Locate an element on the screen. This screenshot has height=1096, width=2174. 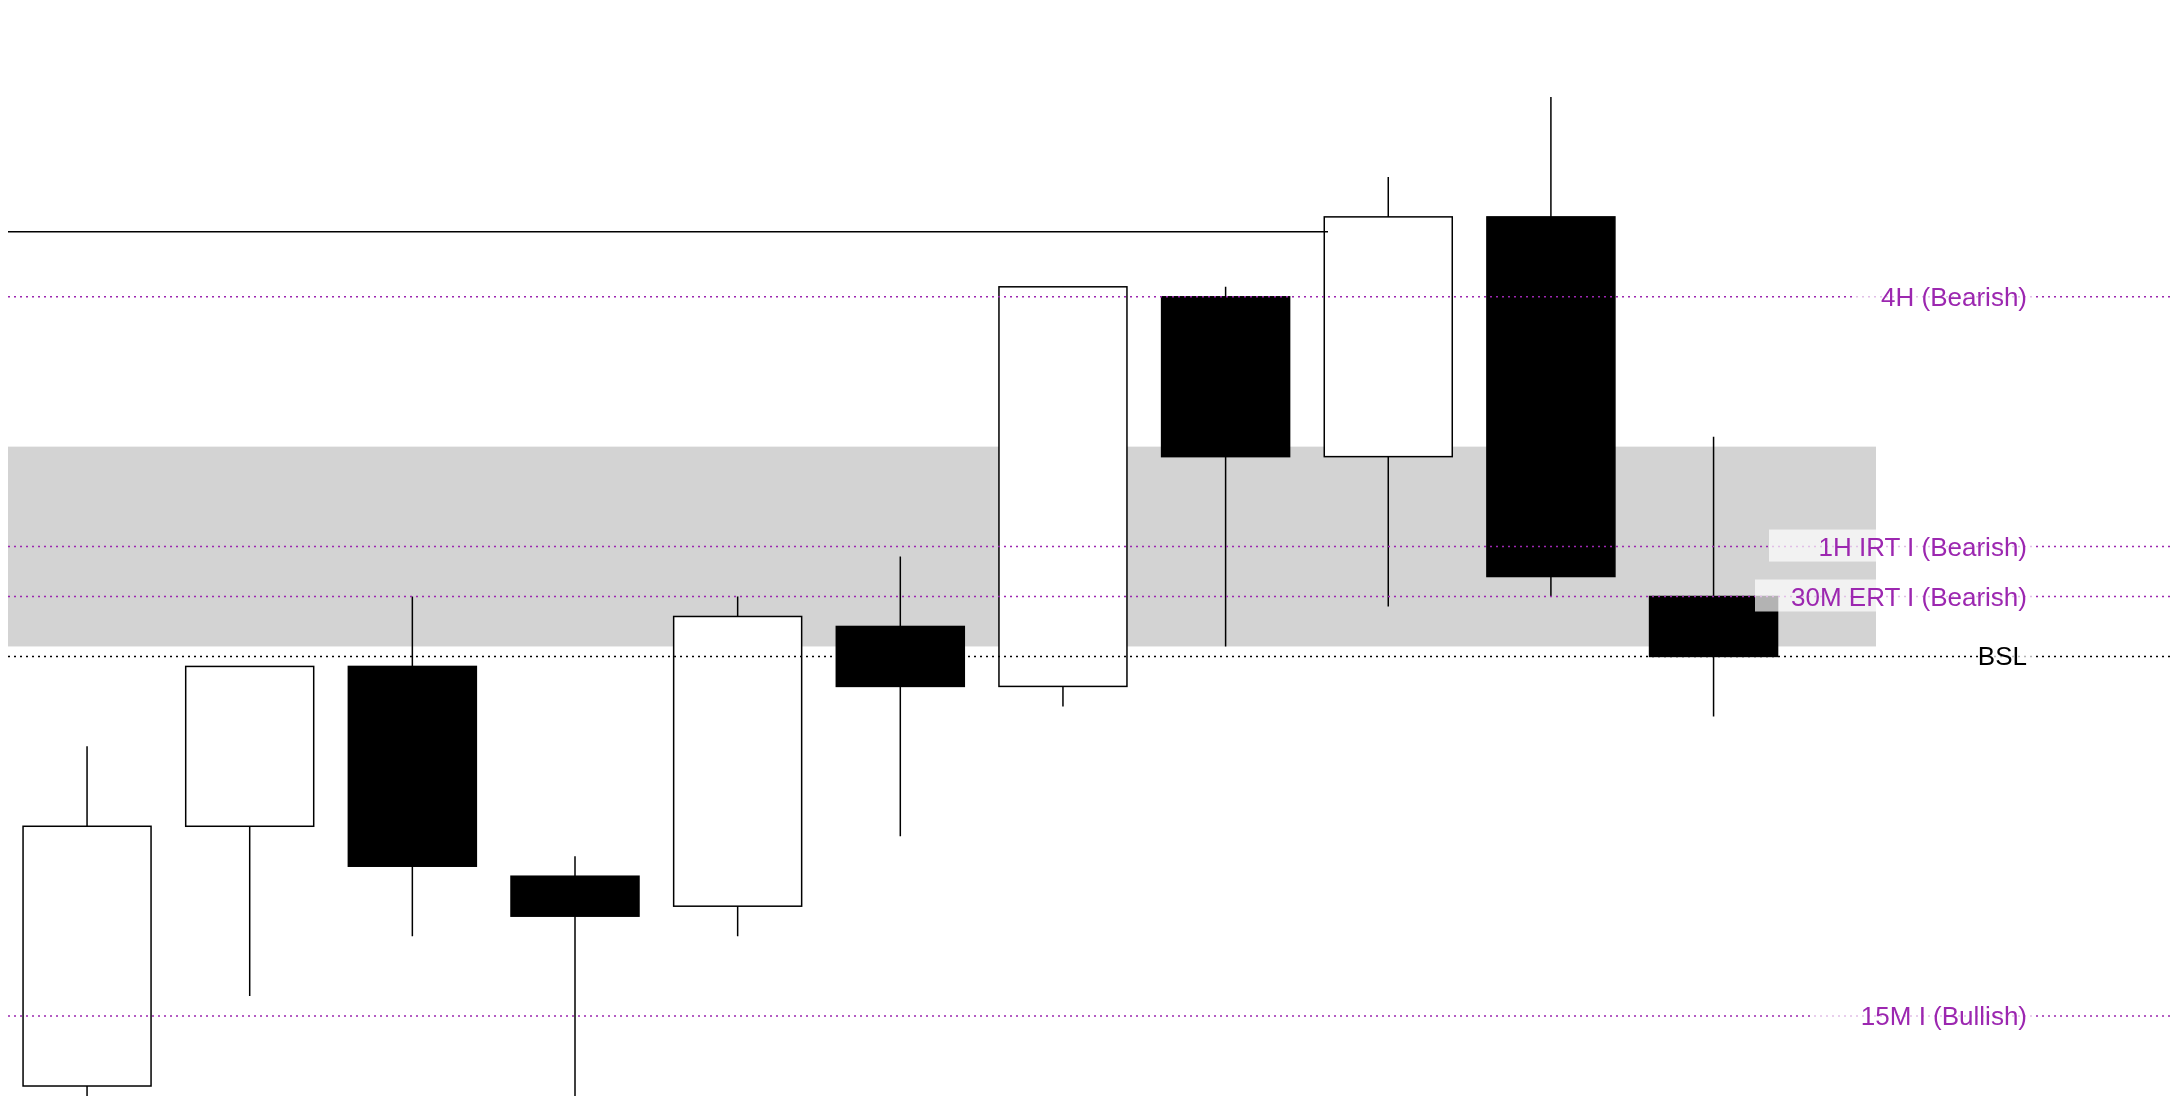
ref-line-label: 4H (Bearish) is located at coordinates (1954, 296).